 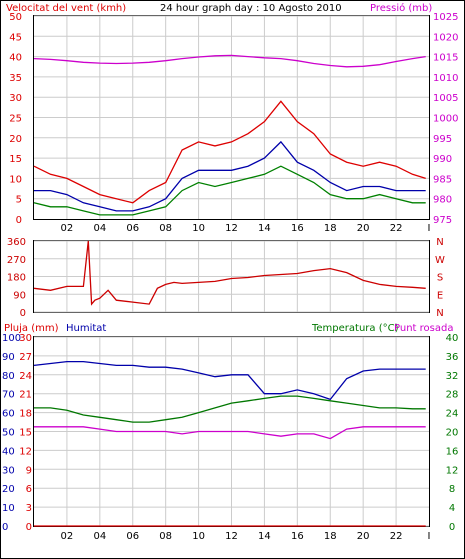 I want to click on tick-label: 45, so click(x=15, y=37).